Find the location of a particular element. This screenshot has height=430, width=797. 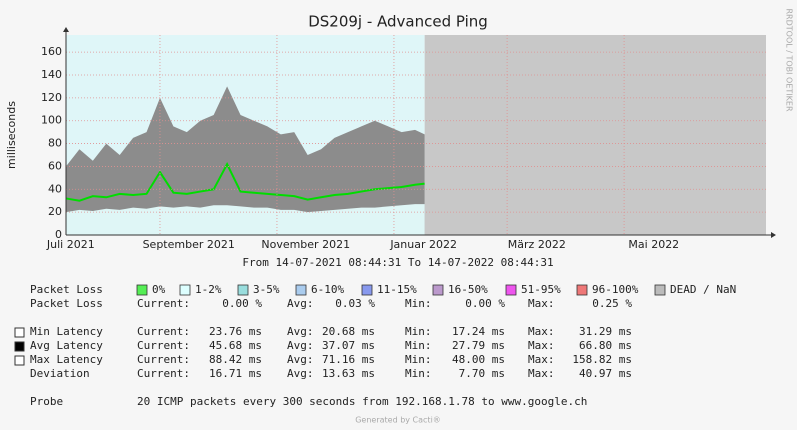

loss-label: 1-2% is located at coordinates (208, 289).